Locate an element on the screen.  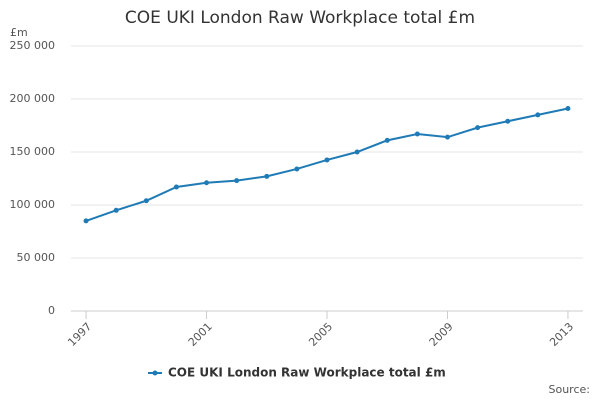
x-tick-label: 2013 is located at coordinates (561, 334).